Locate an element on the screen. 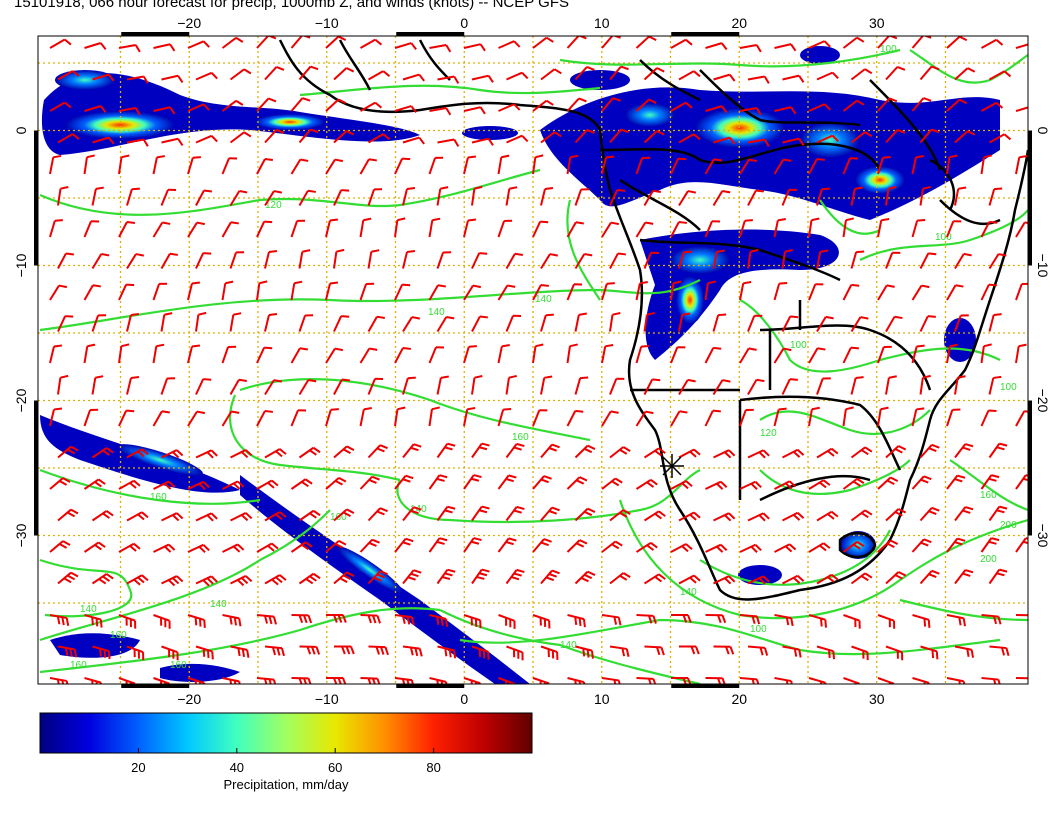  x-tick-label-top: −10 is located at coordinates (327, 23).